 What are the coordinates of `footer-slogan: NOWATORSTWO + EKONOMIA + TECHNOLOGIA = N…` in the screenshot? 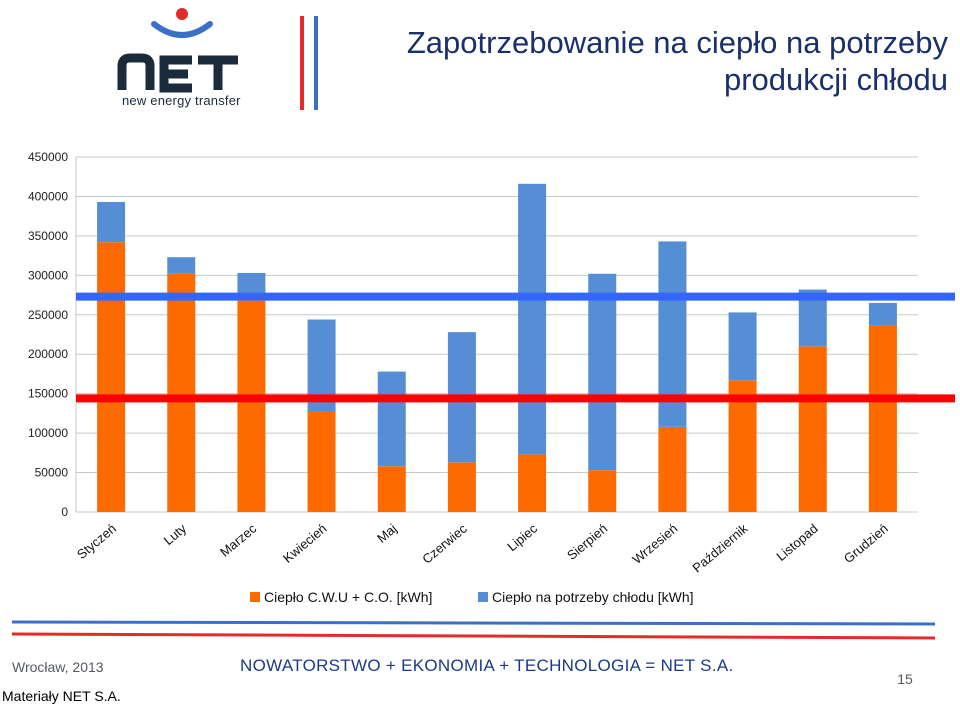 It's located at (487, 665).